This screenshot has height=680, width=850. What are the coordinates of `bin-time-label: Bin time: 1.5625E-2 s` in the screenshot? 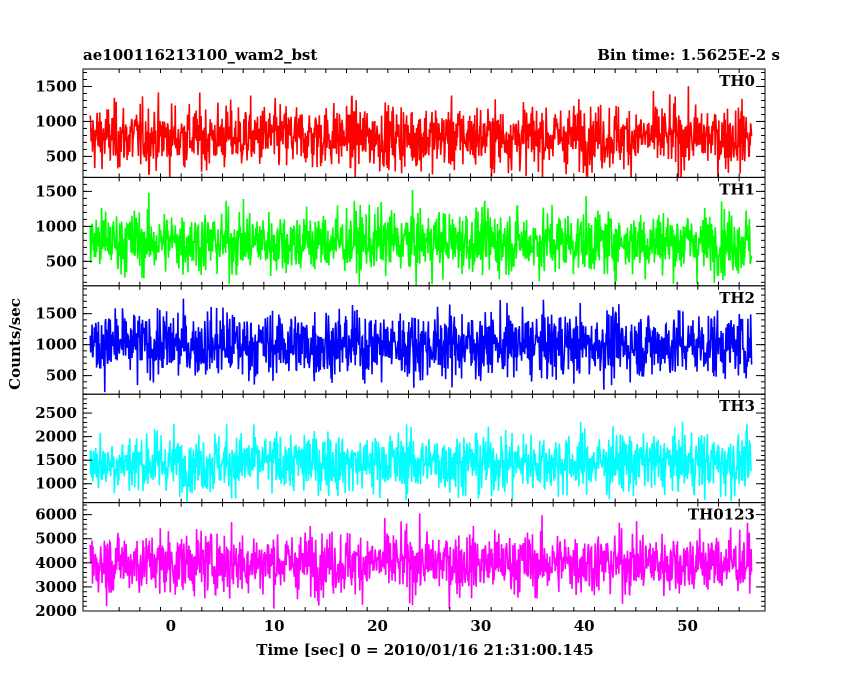 It's located at (688, 55).